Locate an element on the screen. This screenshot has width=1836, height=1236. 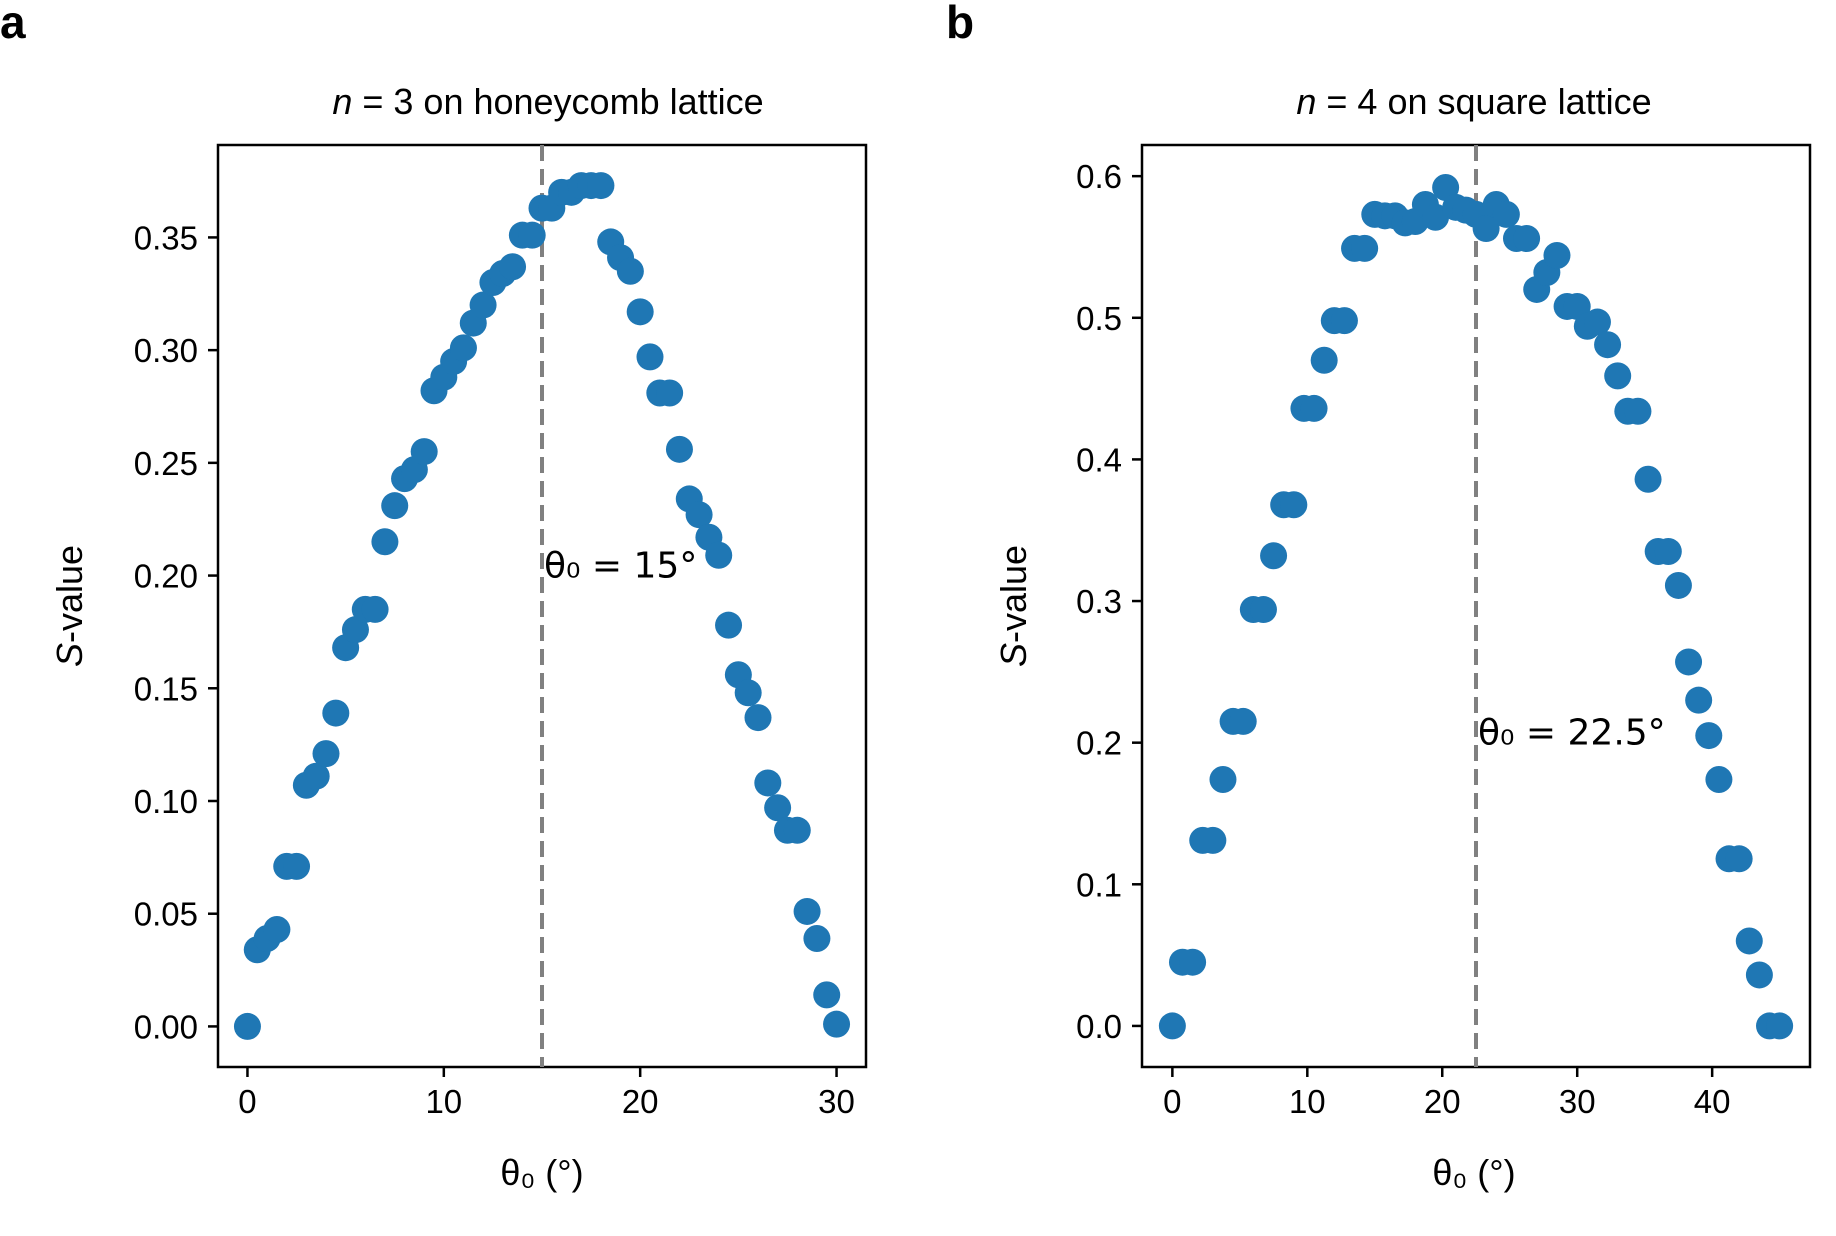
y-tick-label: 0.3 is located at coordinates (1099, 601).